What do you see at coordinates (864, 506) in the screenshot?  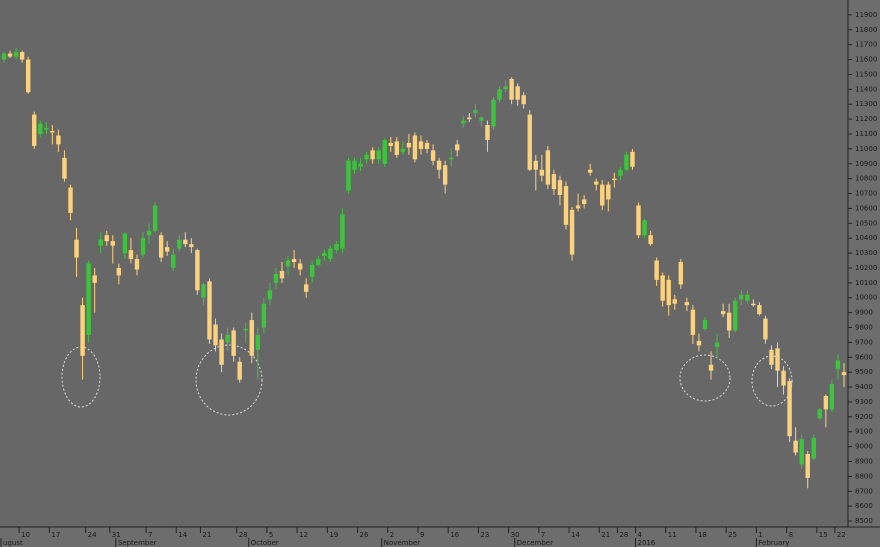 I see `y-tick-label: 8600` at bounding box center [864, 506].